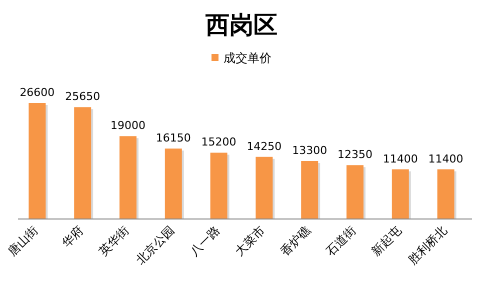 Image resolution: width=483 pixels, height=284 pixels. Describe the element at coordinates (128, 125) in the screenshot. I see `data-label: 19000` at that location.